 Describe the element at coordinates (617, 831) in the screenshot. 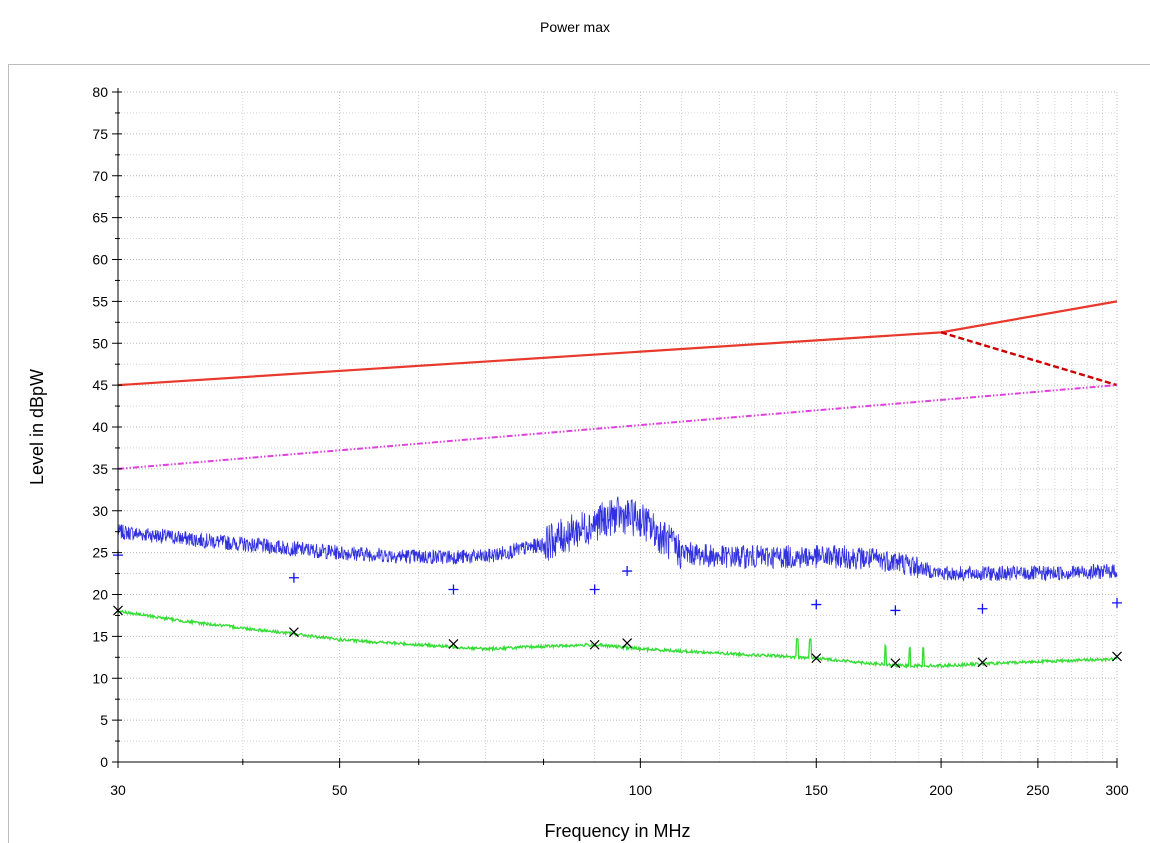

I see `x-axis-title: Frequency in MHz` at that location.